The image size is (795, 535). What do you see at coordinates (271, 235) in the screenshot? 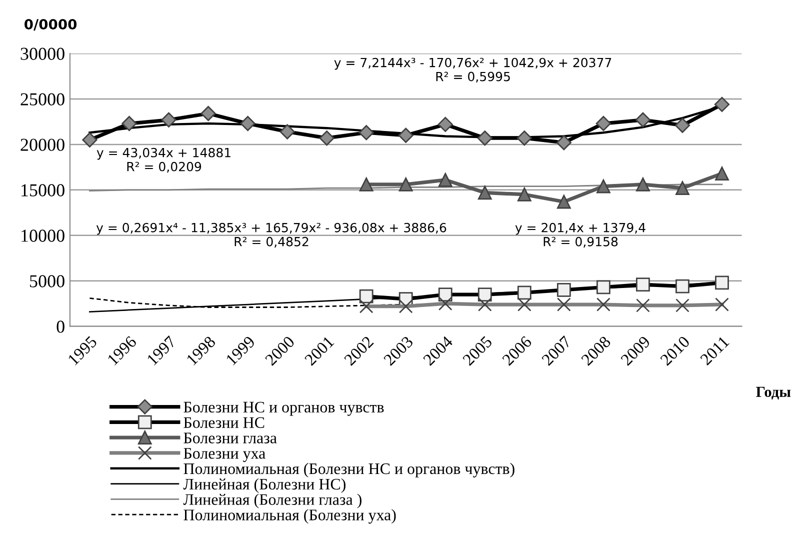
I see `annotation: y = 0,2691x⁴ - 11,385x³ + 165,79x² - 936,08x + 3886,6 R² = 0,4852` at bounding box center [271, 235].